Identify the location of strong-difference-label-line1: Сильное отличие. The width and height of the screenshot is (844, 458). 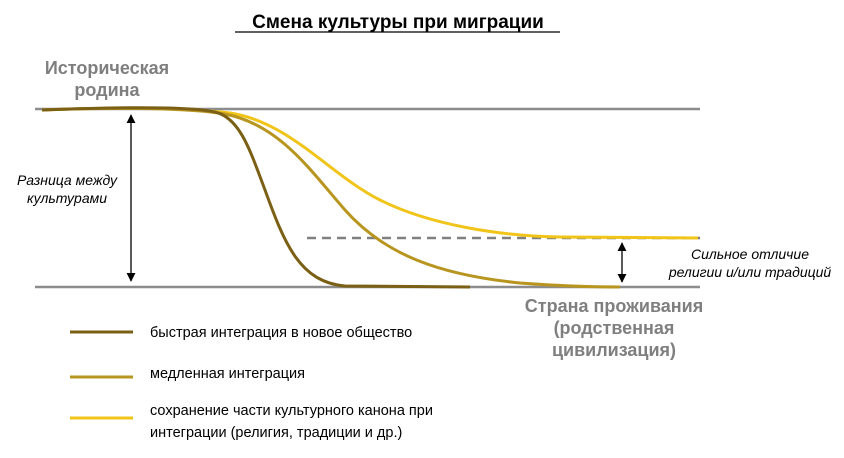
(750, 254).